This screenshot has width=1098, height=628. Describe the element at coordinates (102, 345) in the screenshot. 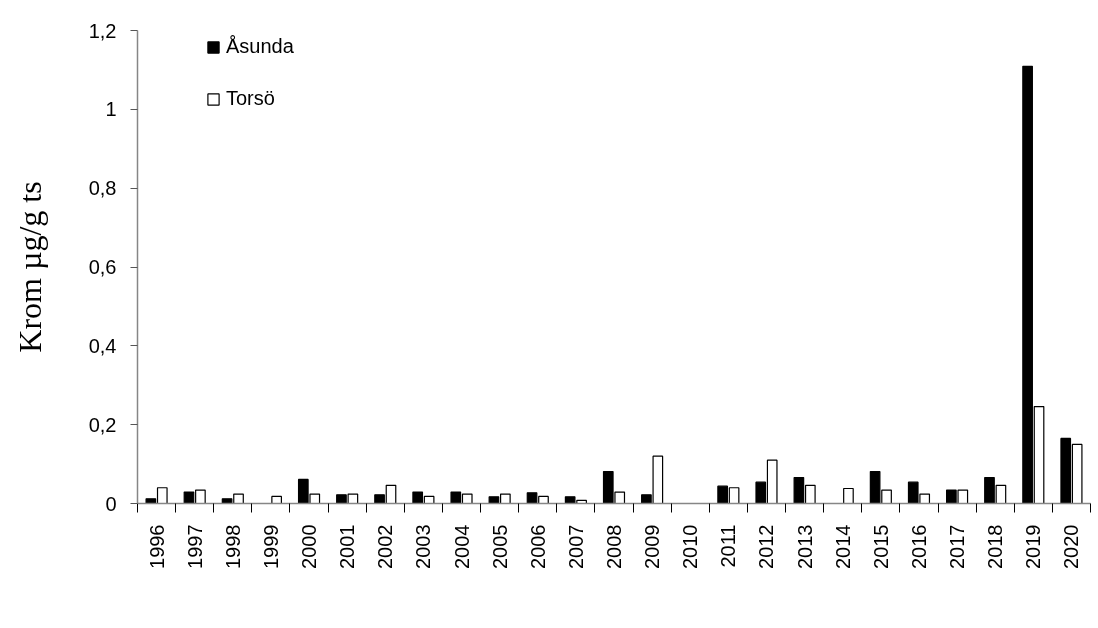

I see `y-tick-label: 0,4` at that location.